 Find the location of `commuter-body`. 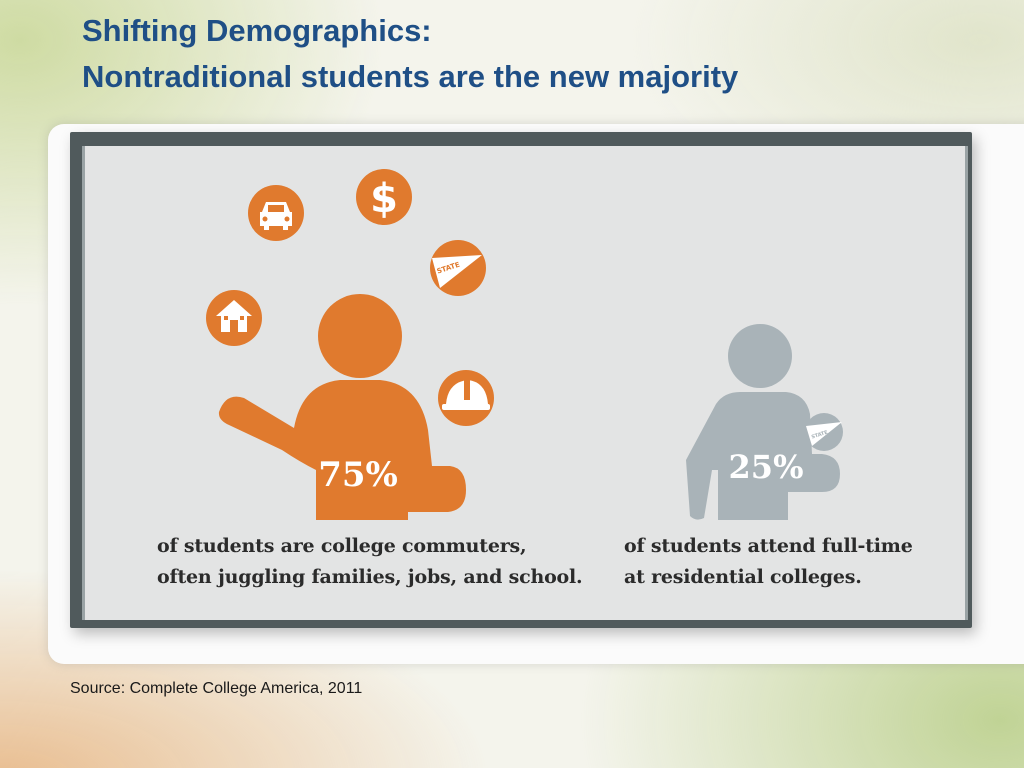

commuter-body is located at coordinates (342, 450).